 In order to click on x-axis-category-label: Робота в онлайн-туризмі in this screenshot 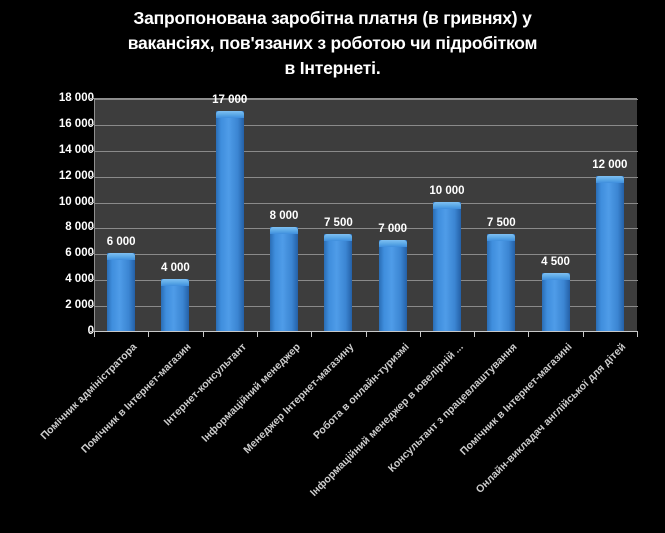, I will do `click(361, 391)`.